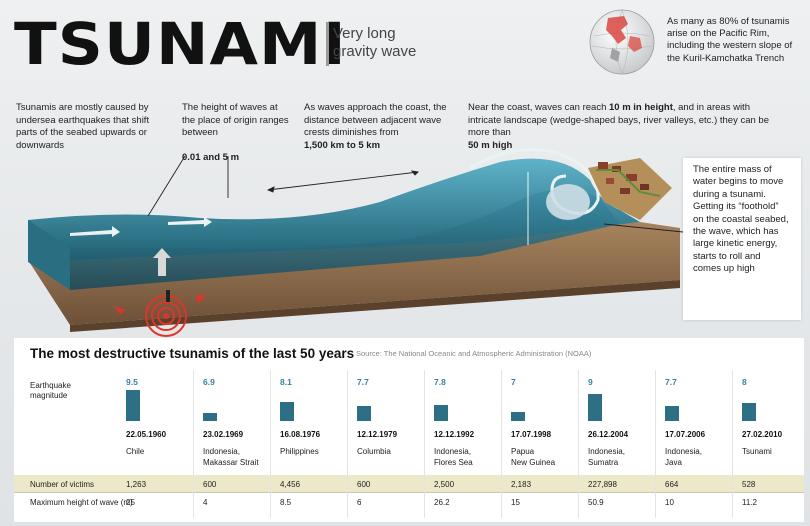  I want to click on magnitude-value: 7.7, so click(363, 382).